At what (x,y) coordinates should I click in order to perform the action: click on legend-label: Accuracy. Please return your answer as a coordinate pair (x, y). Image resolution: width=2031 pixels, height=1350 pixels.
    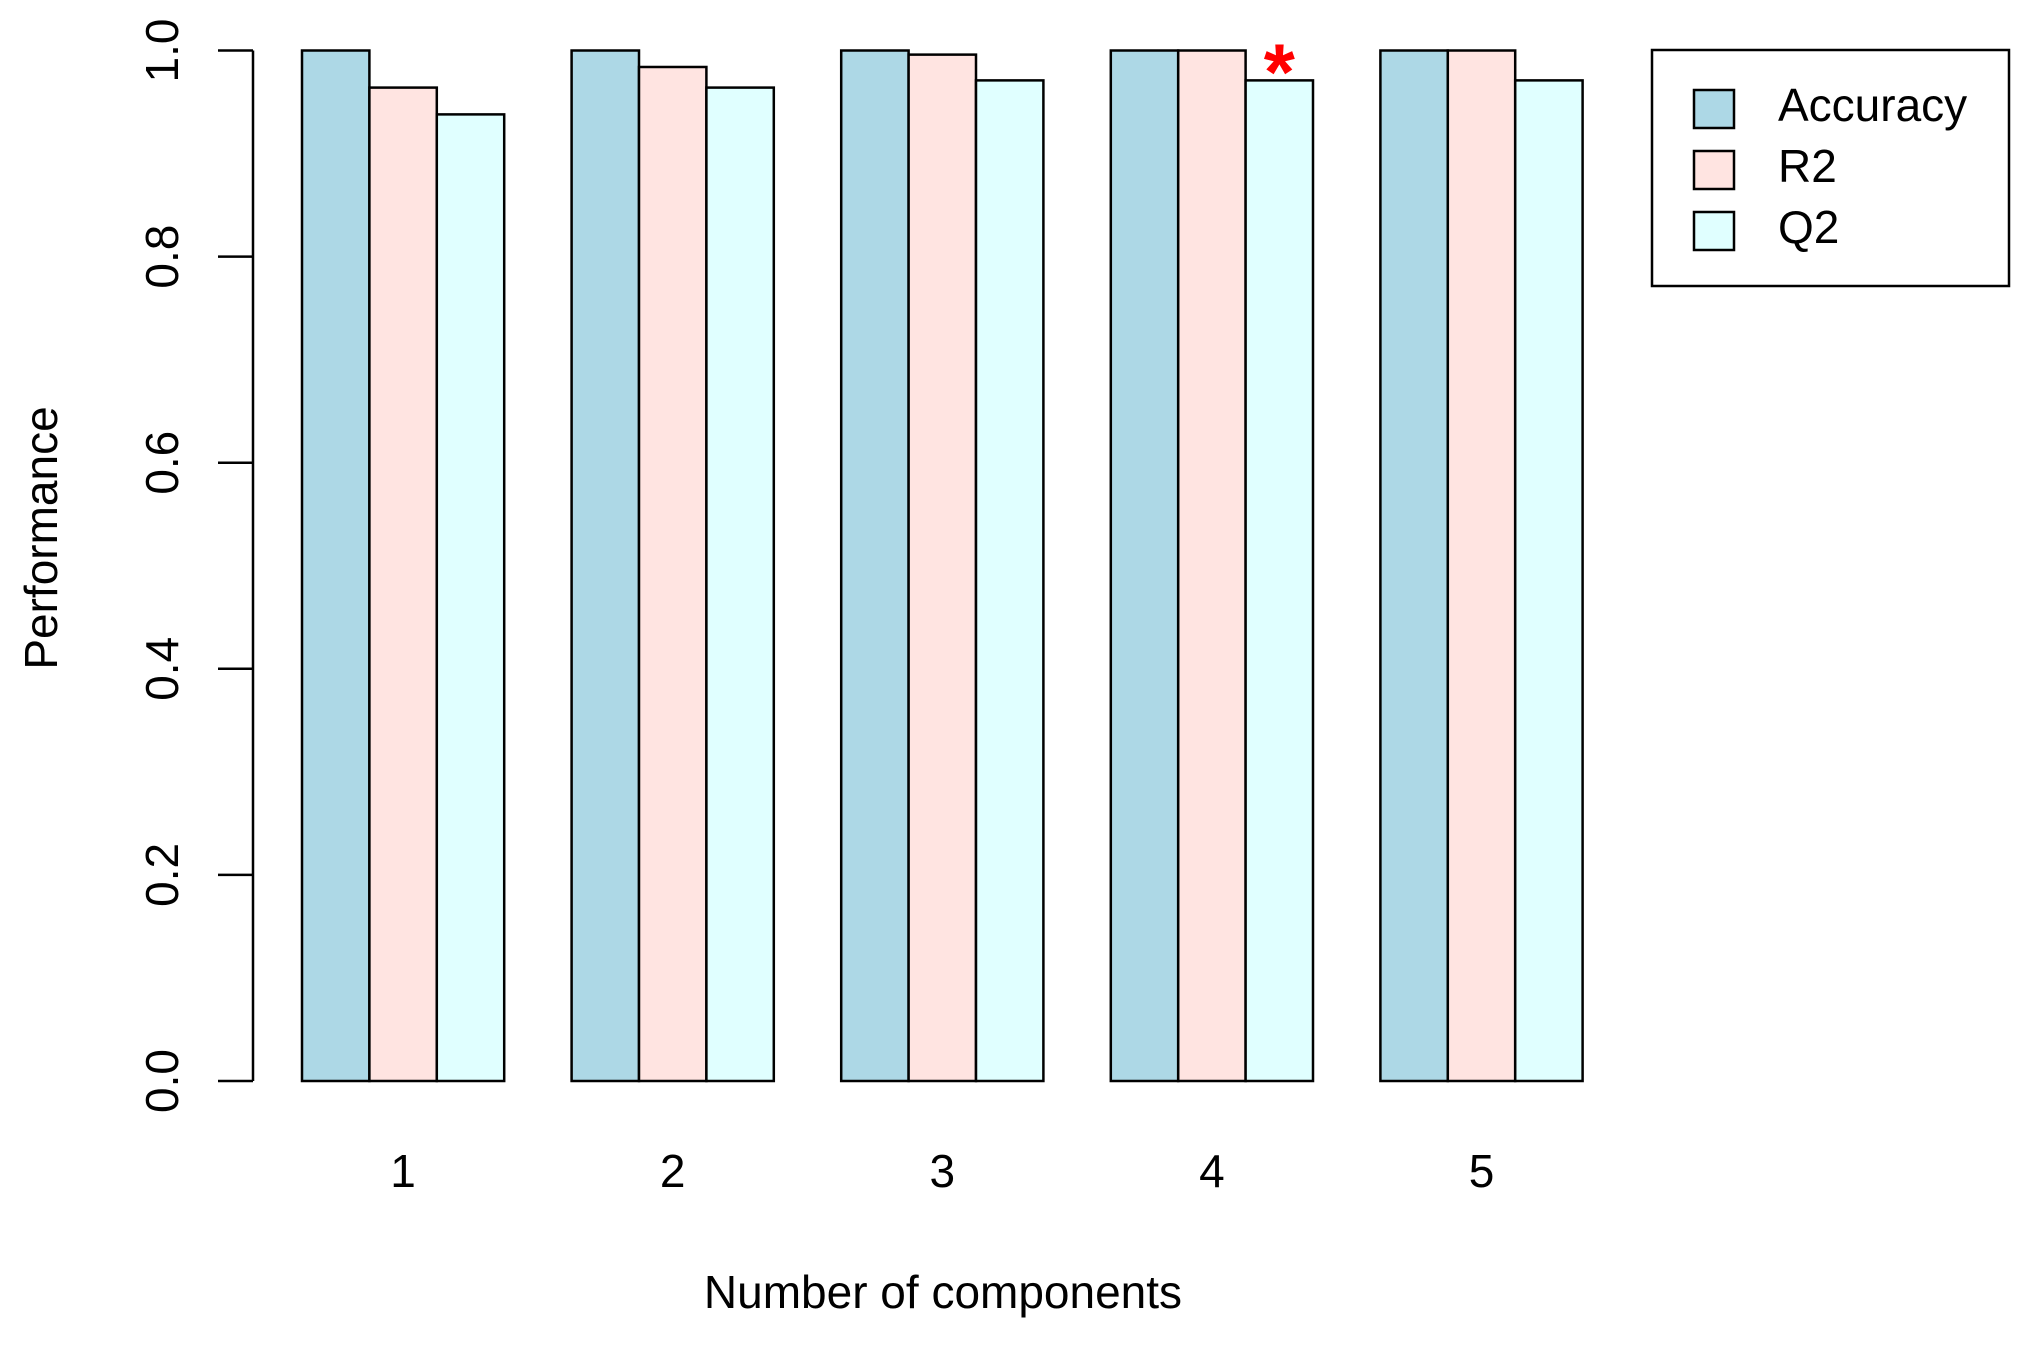
    Looking at the image, I should click on (1872, 105).